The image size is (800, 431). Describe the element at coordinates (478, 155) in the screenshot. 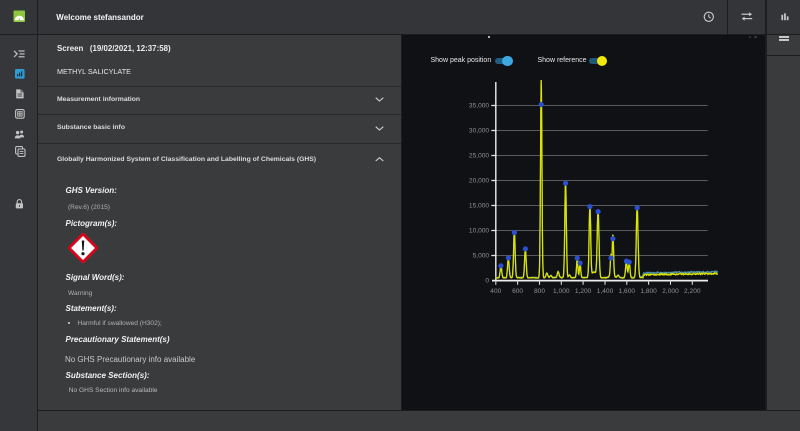

I see `svg-text: 25,000` at that location.